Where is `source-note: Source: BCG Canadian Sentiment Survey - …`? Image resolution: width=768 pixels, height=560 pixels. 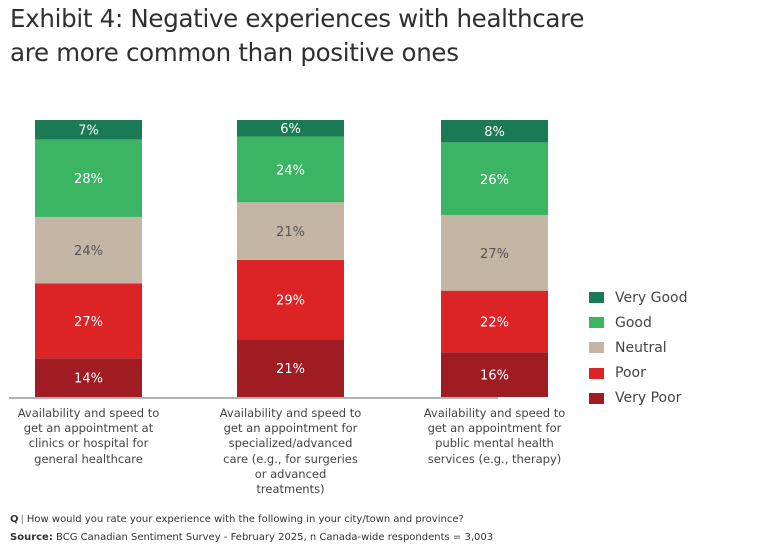
source-note: Source: BCG Canadian Sentiment Survey - … is located at coordinates (251, 537).